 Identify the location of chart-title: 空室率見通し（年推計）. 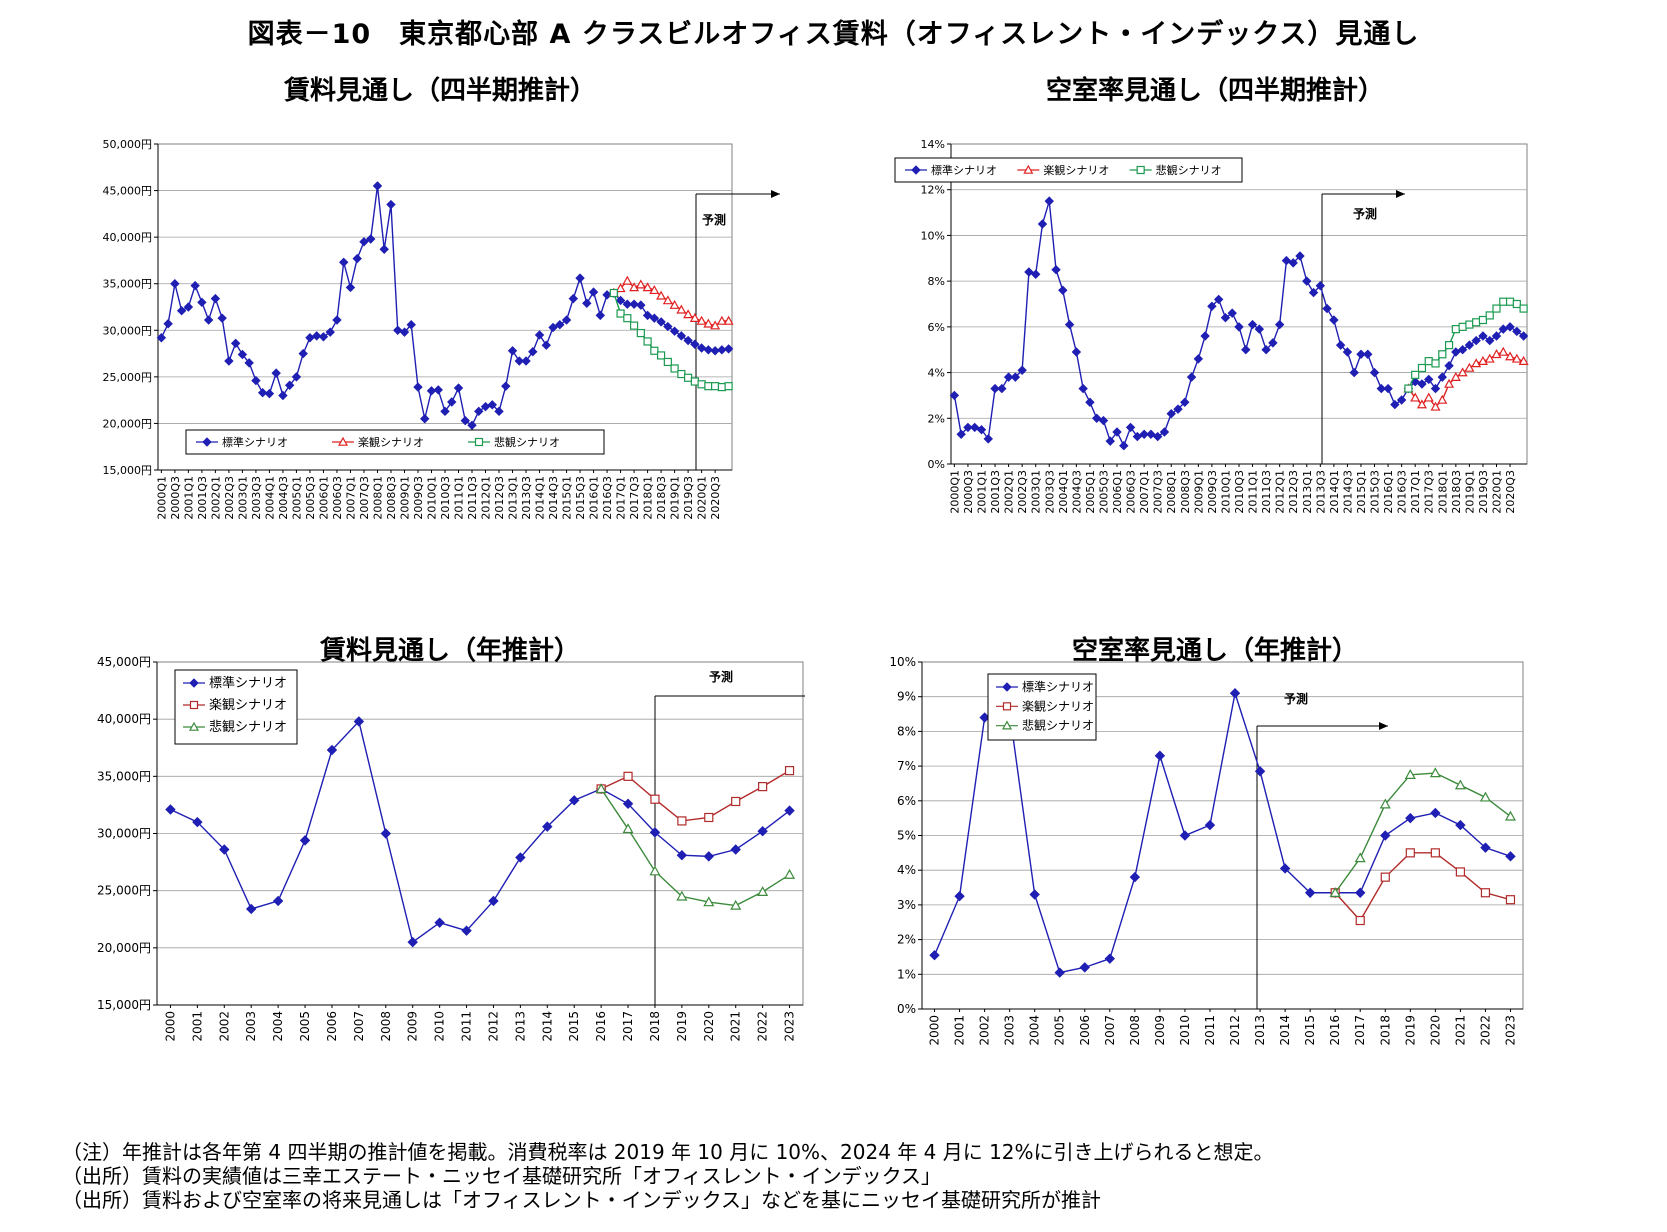
(1214, 651).